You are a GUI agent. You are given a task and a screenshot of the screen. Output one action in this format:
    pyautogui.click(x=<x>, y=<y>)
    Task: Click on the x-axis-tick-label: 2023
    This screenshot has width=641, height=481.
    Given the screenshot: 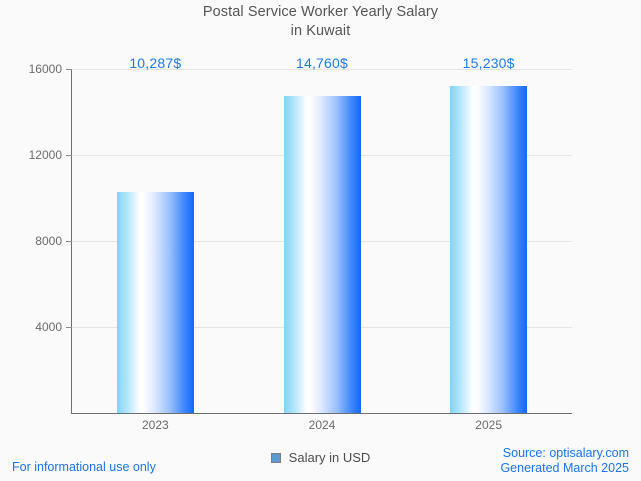 What is the action you would take?
    pyautogui.click(x=155, y=425)
    